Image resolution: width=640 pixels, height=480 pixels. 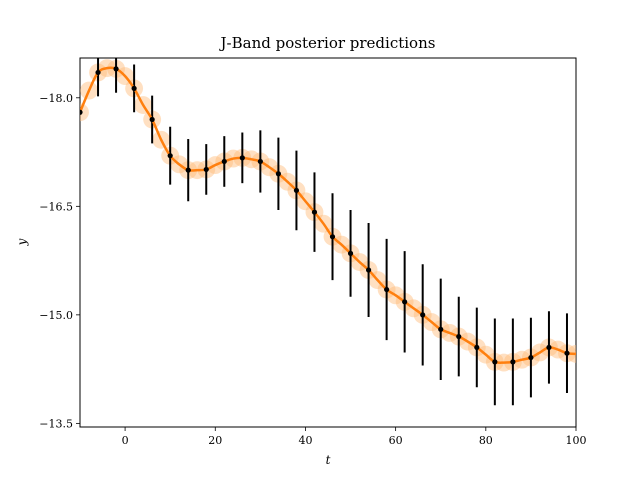 I want to click on x-tick-label: 80, so click(x=486, y=440).